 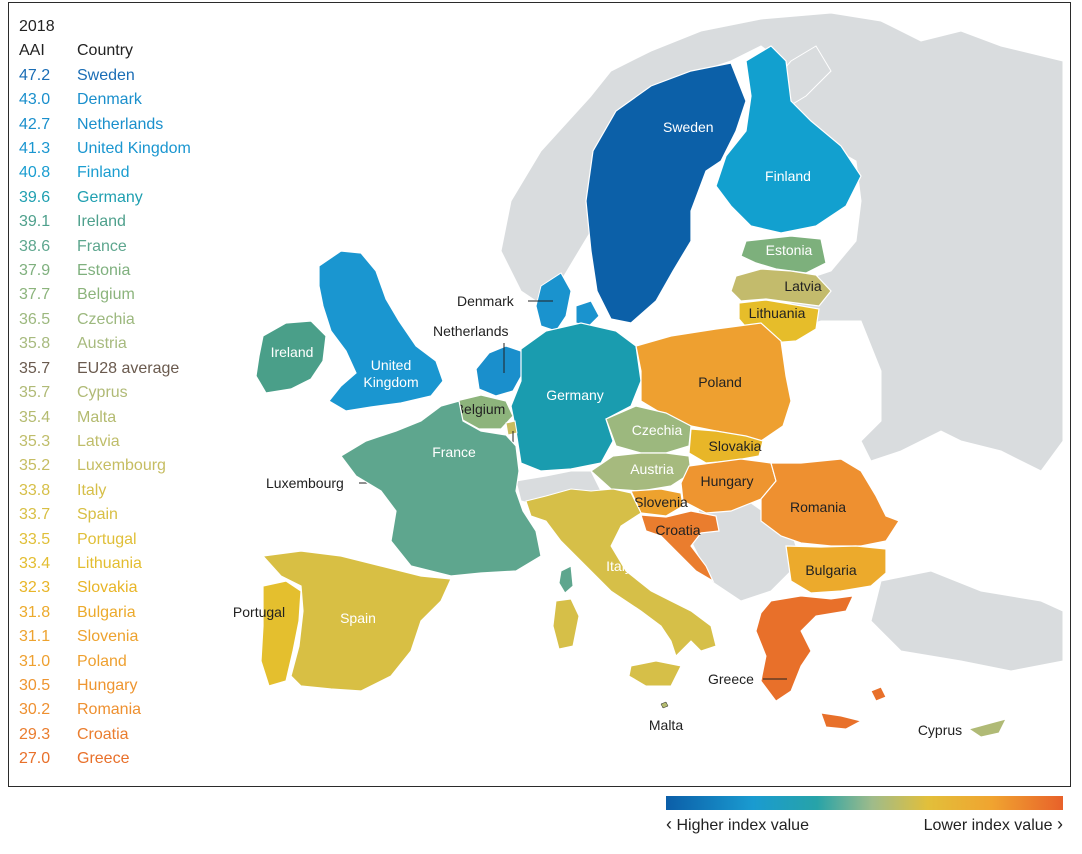 What do you see at coordinates (106, 75) in the screenshot?
I see `ranking-country: Sweden` at bounding box center [106, 75].